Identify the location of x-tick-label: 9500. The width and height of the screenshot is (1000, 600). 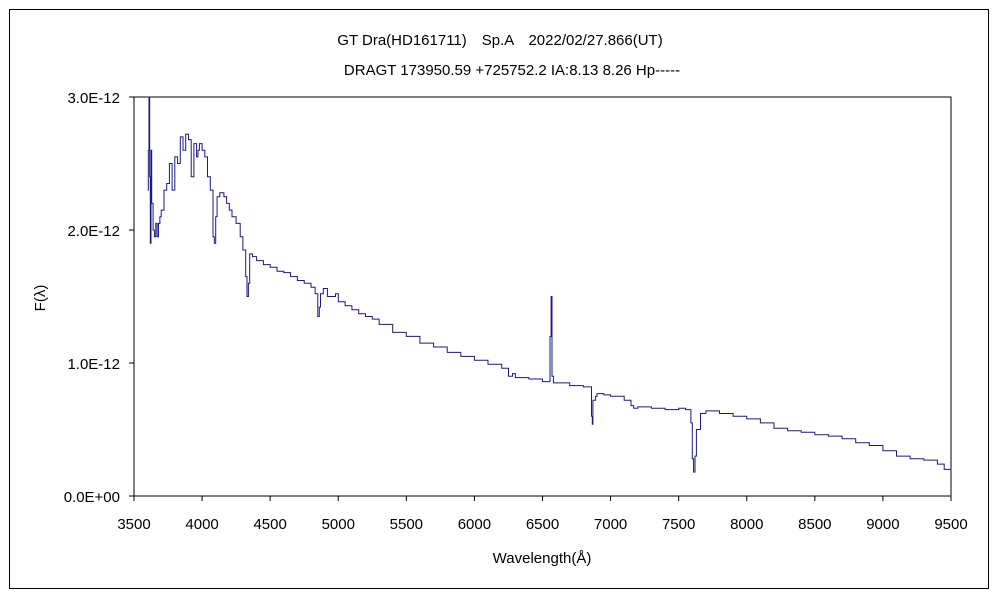
(950, 524).